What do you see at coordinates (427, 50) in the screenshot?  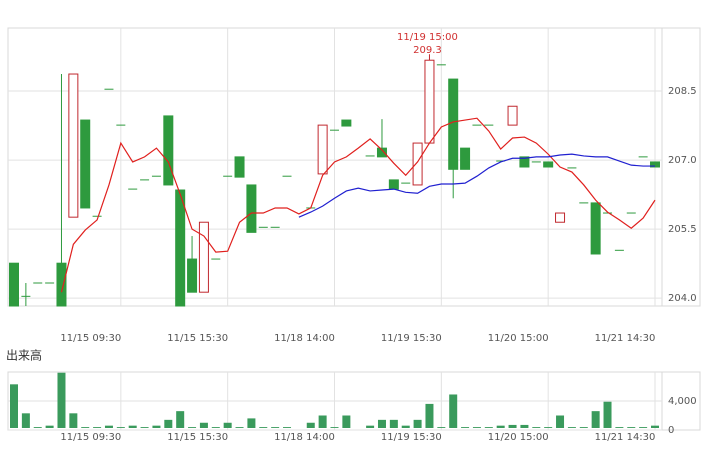 I see `annotation-value: 209.3` at bounding box center [427, 50].